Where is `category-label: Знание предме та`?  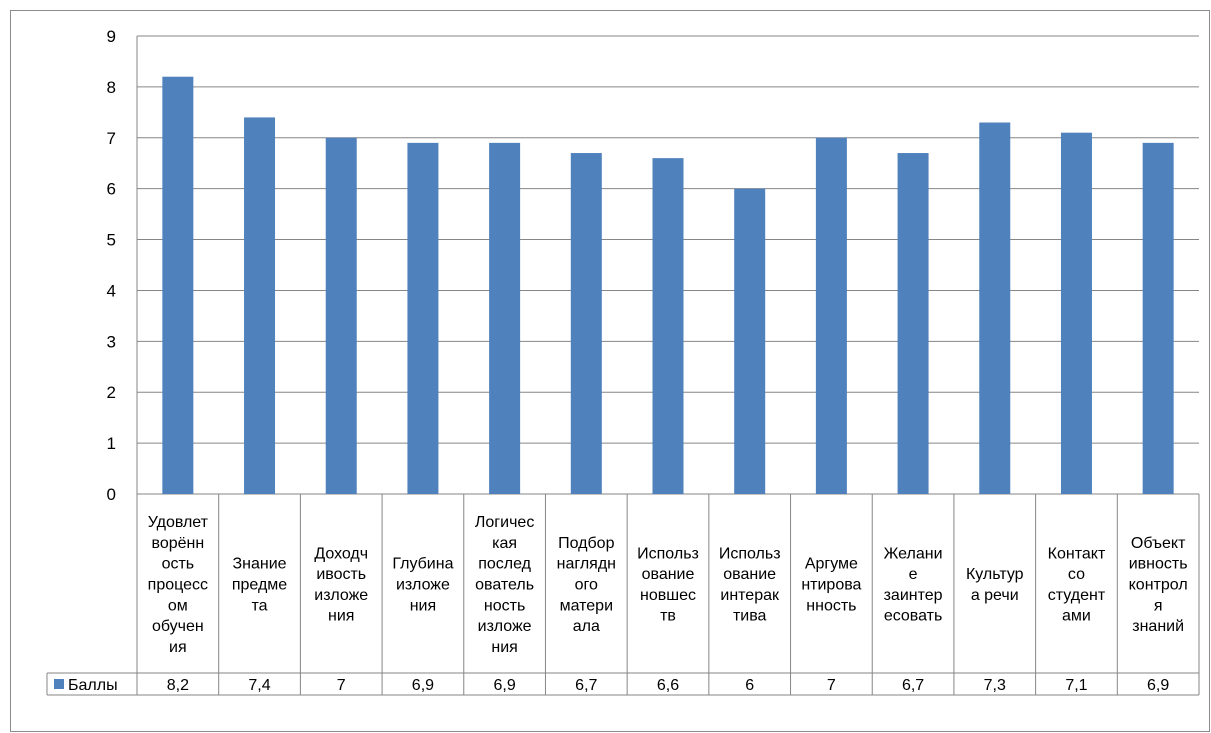 category-label: Знание предме та is located at coordinates (259, 585).